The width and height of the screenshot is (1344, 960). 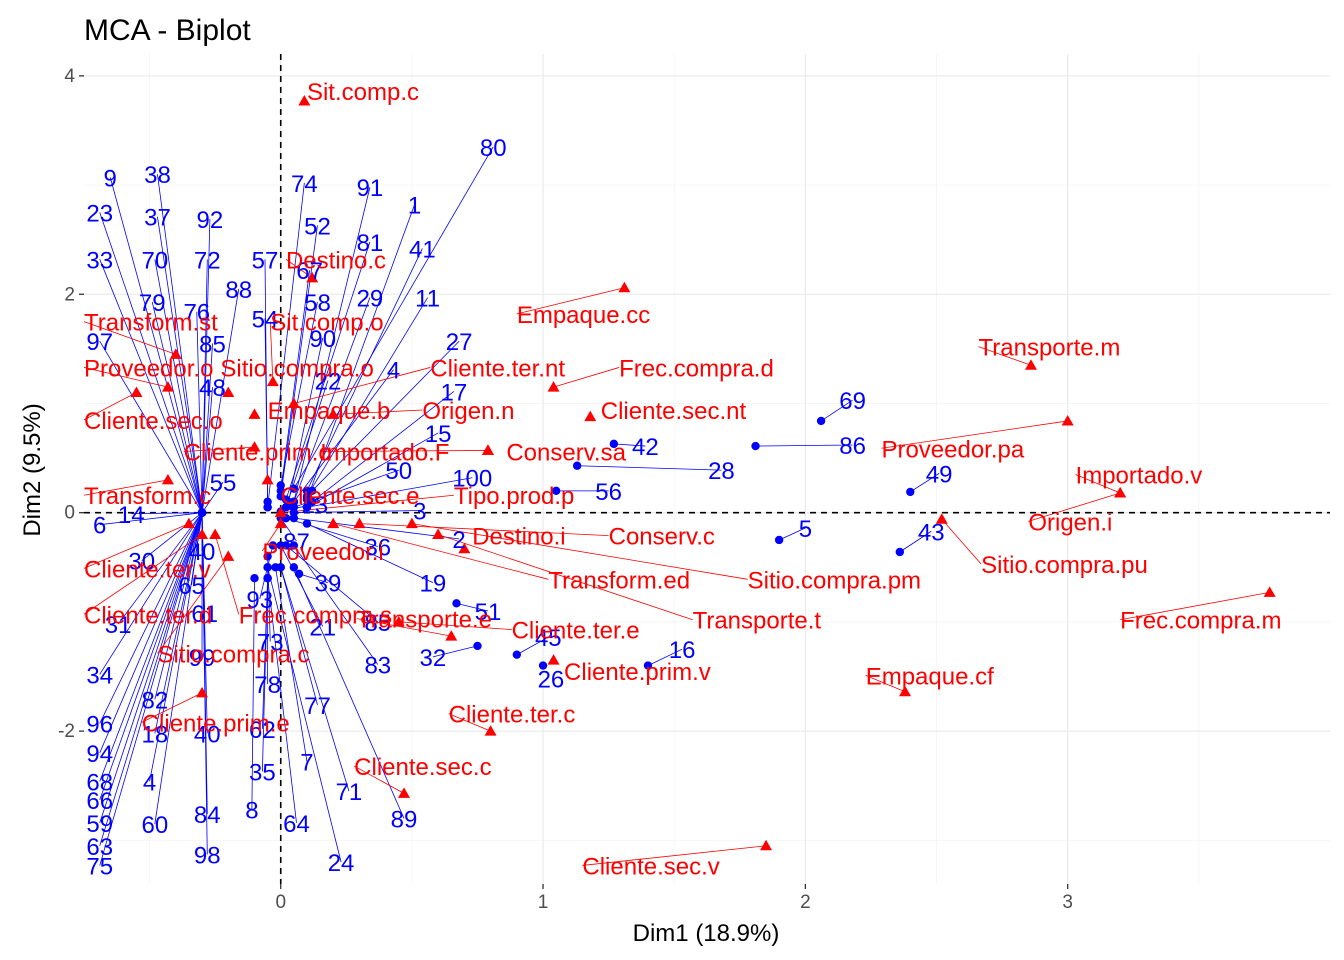 What do you see at coordinates (259, 600) in the screenshot?
I see `individual-label: 93` at bounding box center [259, 600].